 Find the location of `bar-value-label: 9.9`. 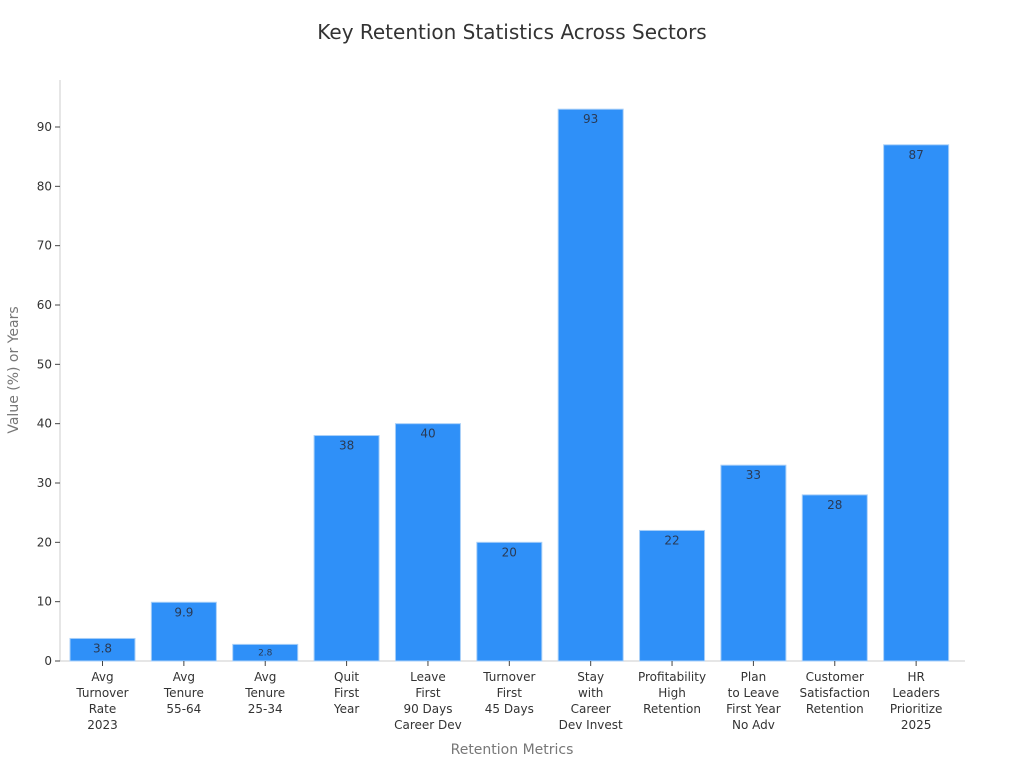

bar-value-label: 9.9 is located at coordinates (183, 612).